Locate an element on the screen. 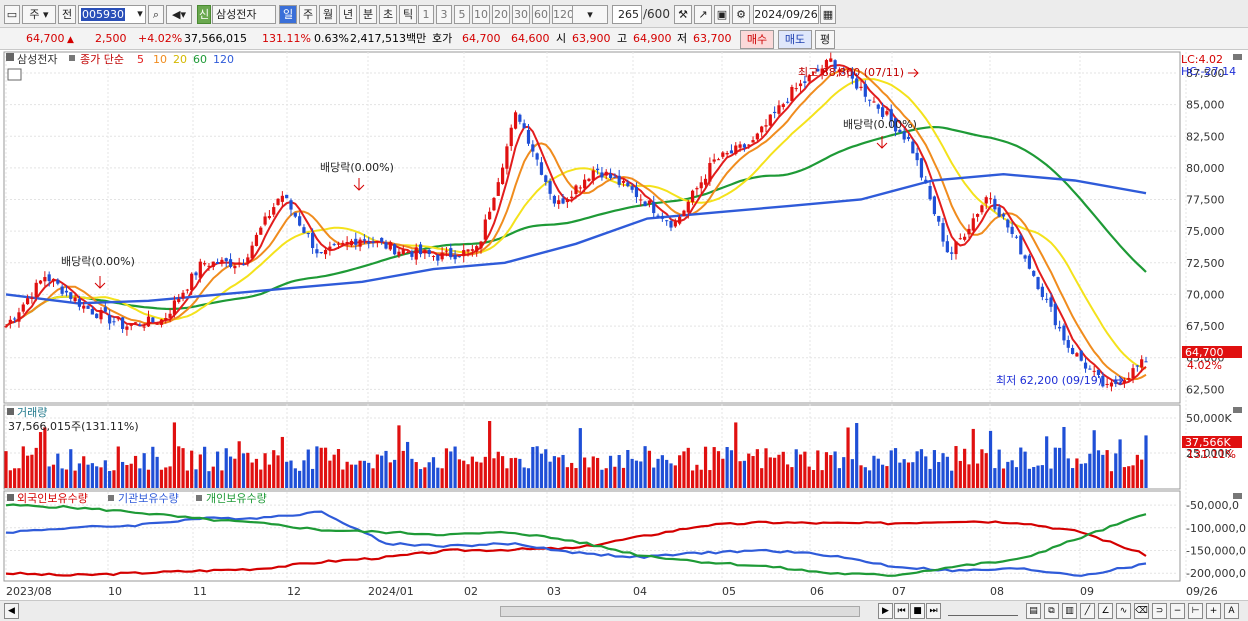 The width and height of the screenshot is (1248, 621). interval-30-button: 30 is located at coordinates (521, 14).